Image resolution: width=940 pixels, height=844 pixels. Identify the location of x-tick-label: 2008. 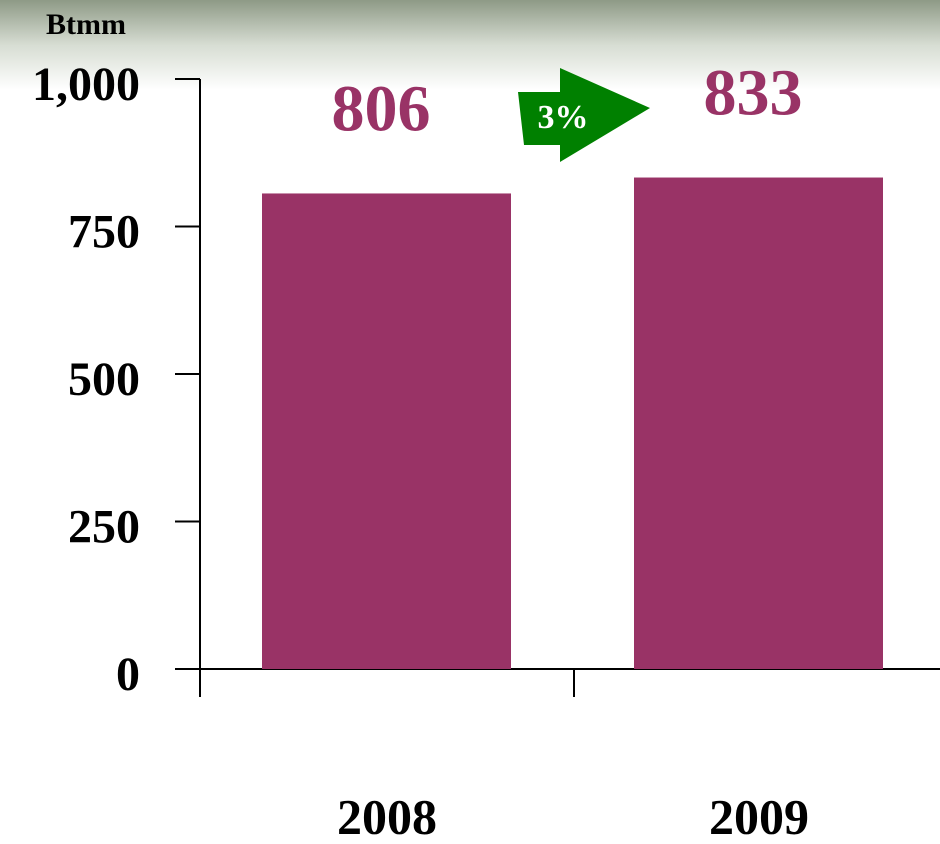
(387, 816).